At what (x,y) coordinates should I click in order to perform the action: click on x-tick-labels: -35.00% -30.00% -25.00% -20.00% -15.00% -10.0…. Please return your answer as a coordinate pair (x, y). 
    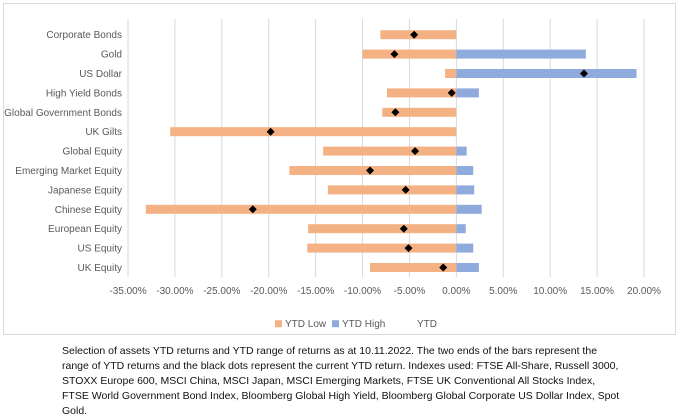
    Looking at the image, I should click on (385, 291).